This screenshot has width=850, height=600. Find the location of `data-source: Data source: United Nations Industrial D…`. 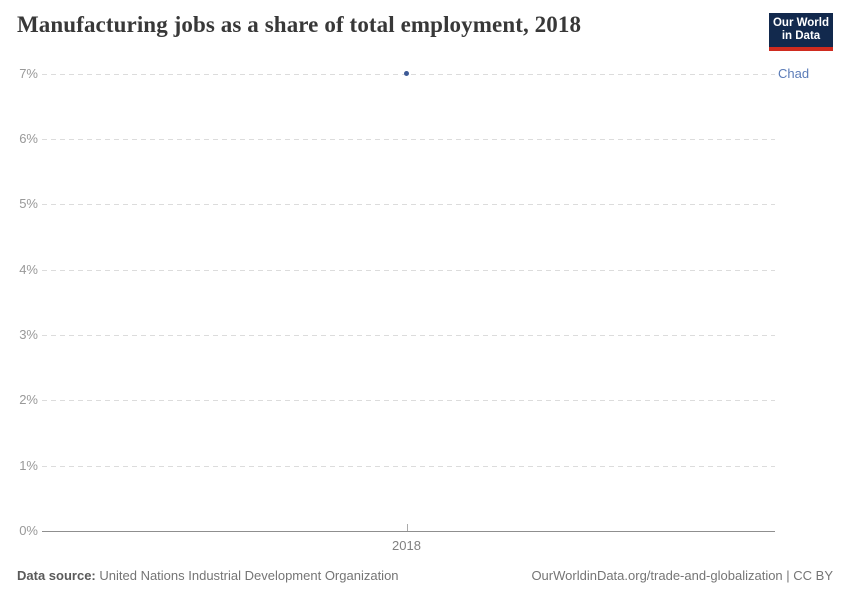

data-source: Data source: United Nations Industrial D… is located at coordinates (208, 575).